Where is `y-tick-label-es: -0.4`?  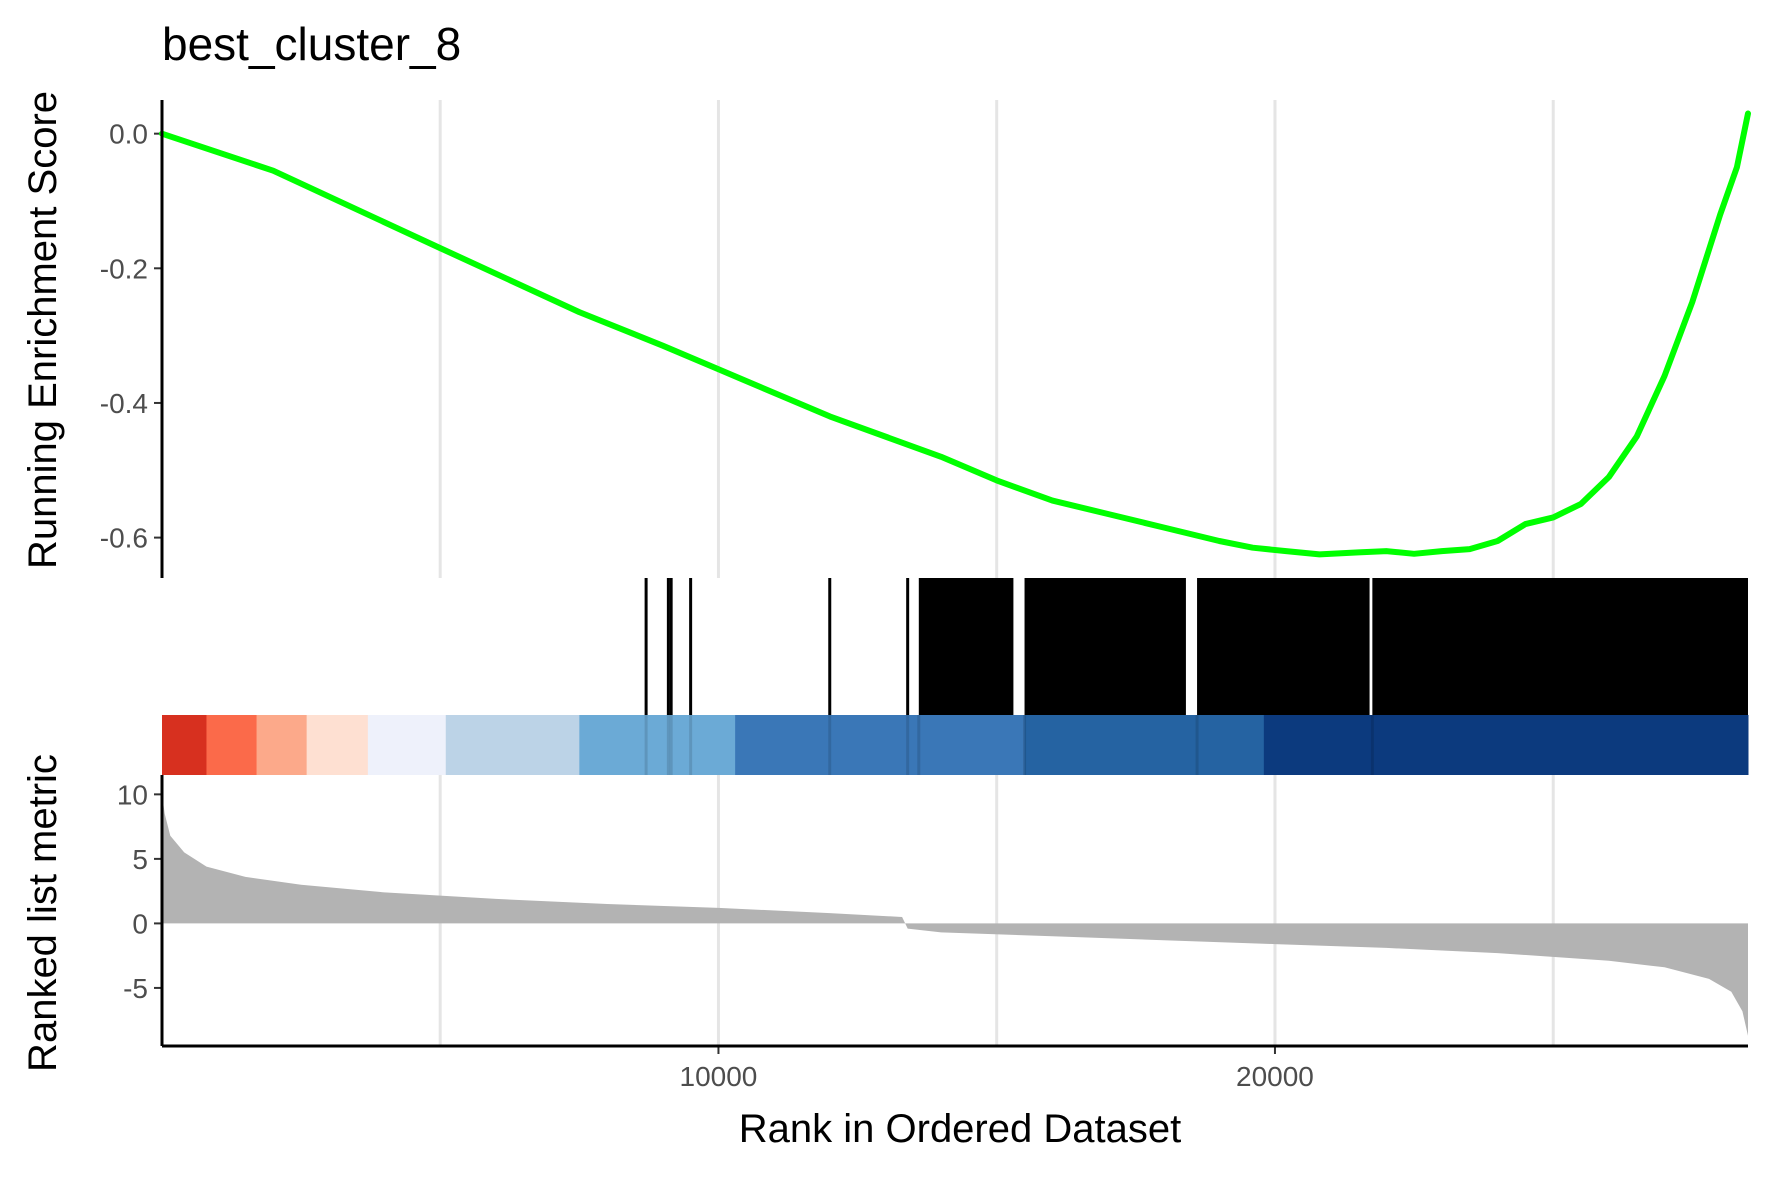 y-tick-label-es: -0.4 is located at coordinates (124, 403).